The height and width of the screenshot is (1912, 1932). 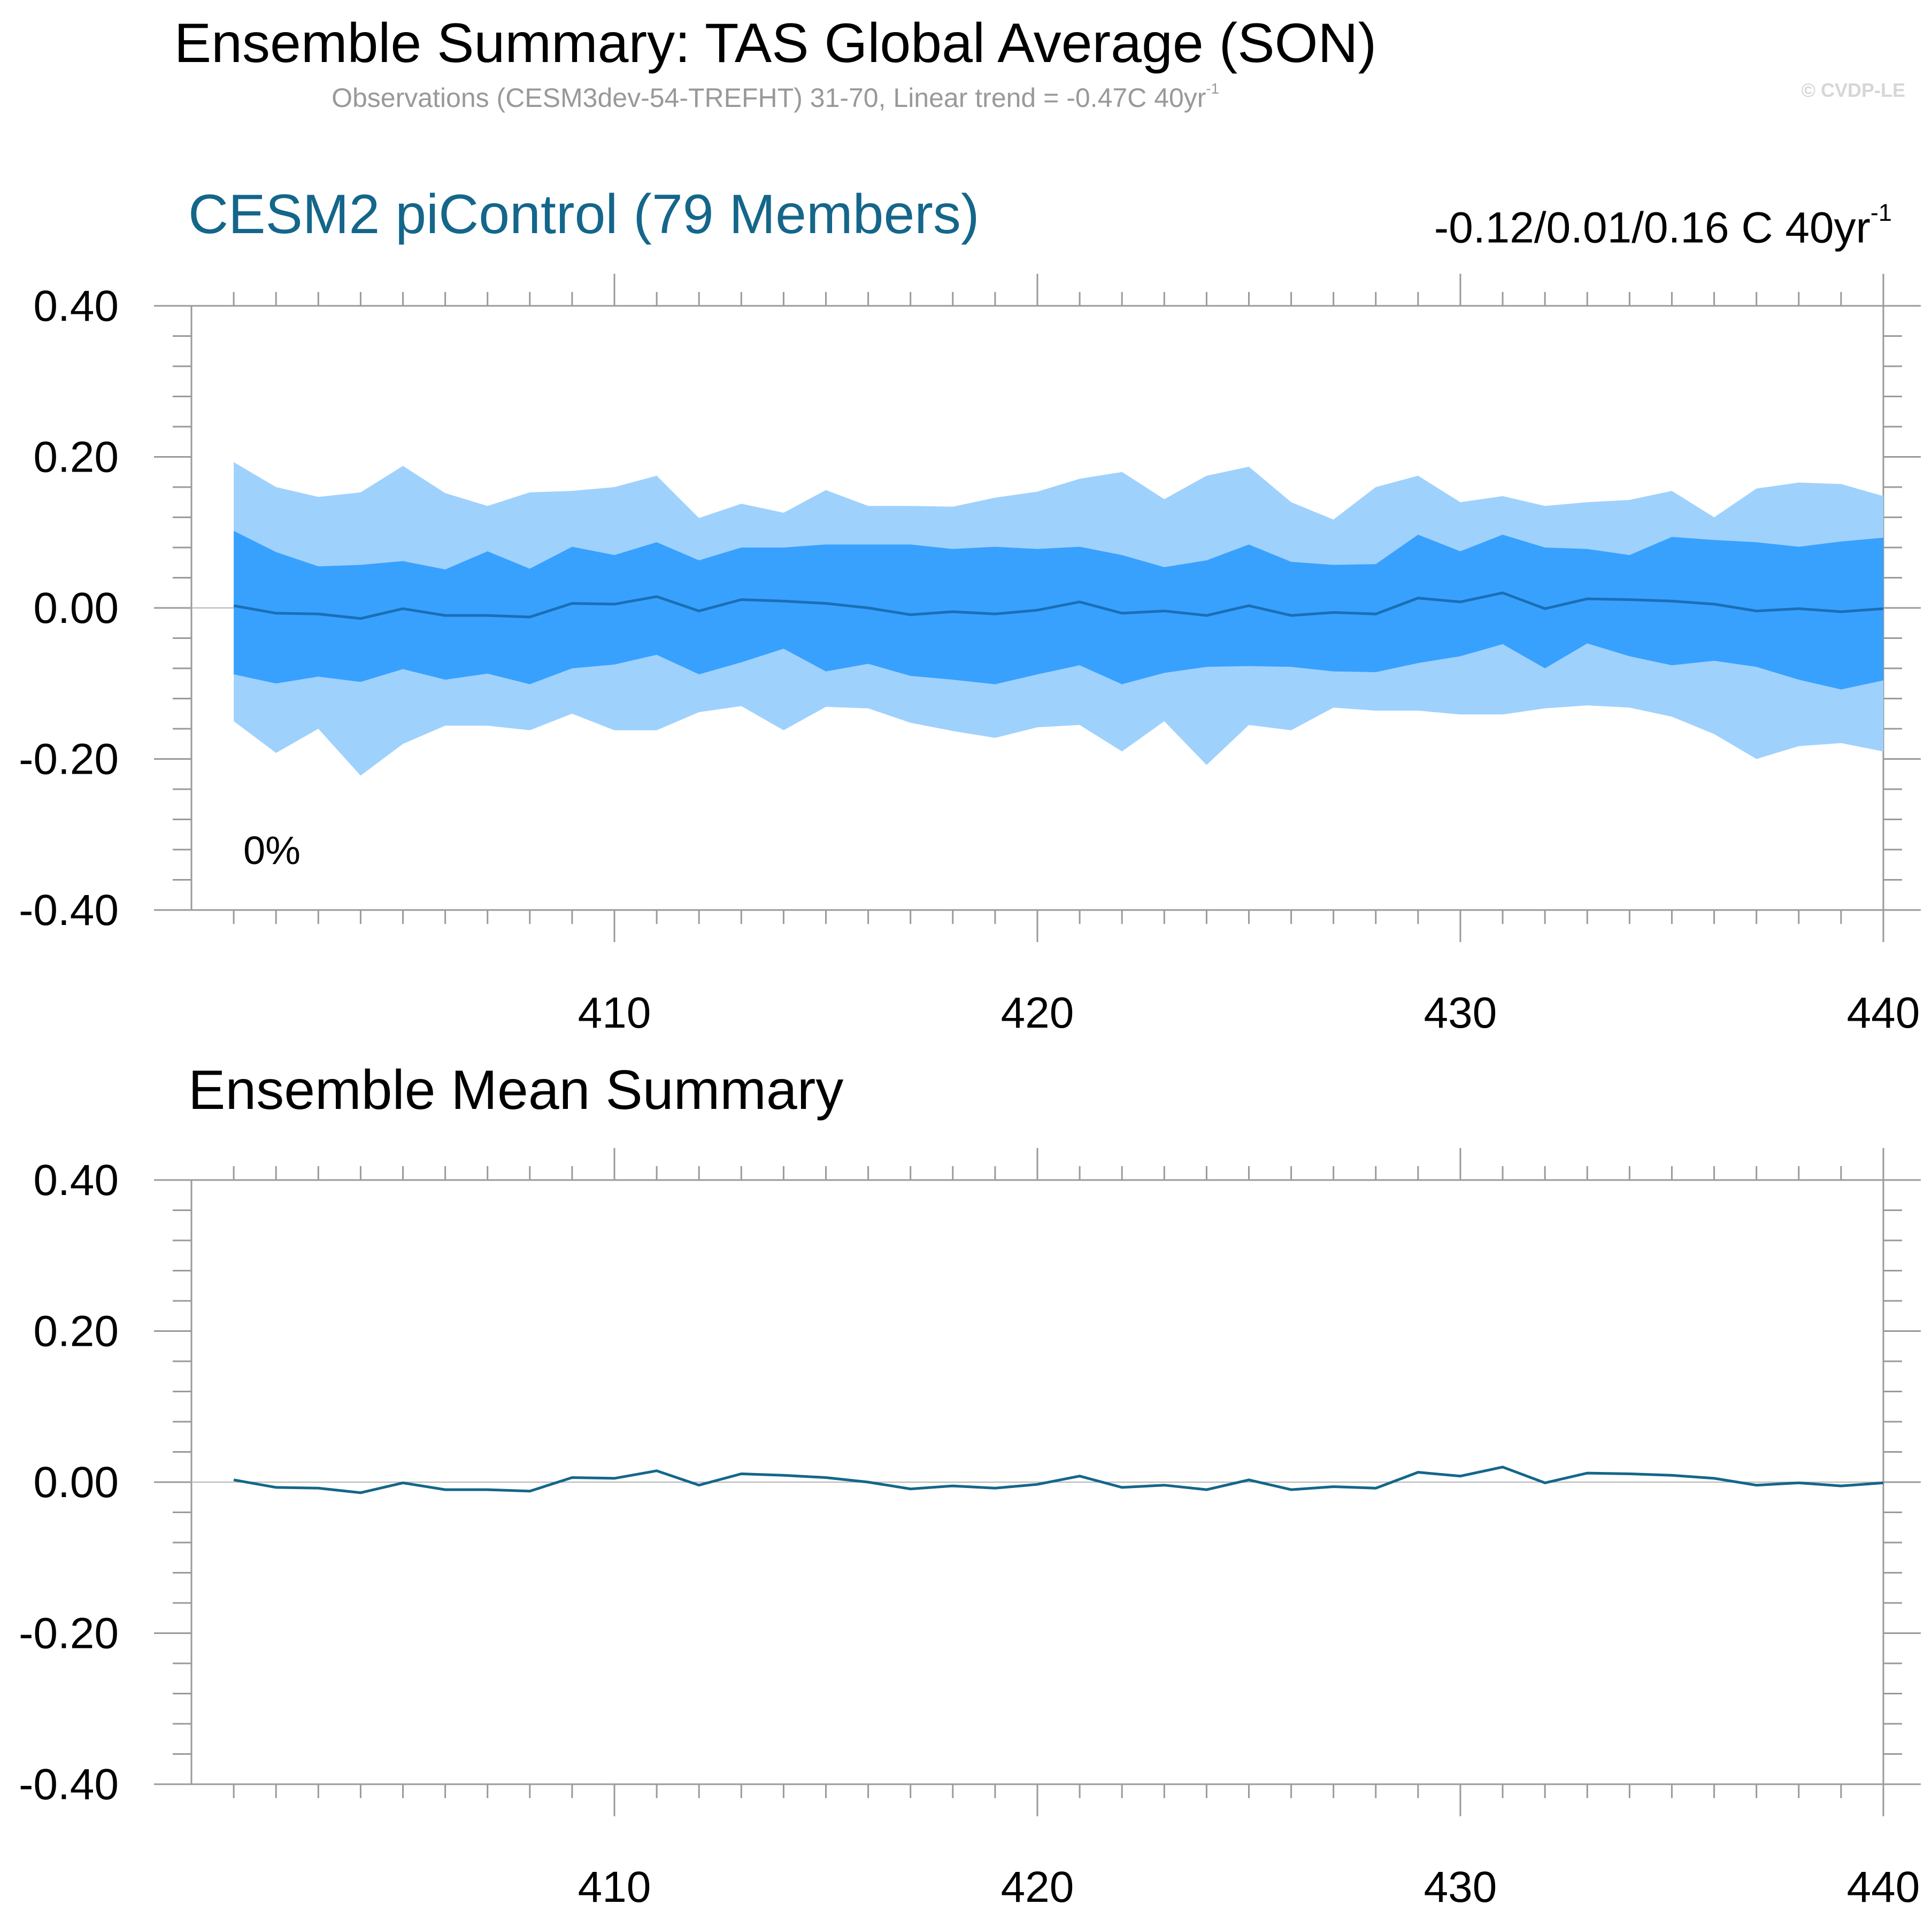 What do you see at coordinates (516, 1090) in the screenshot?
I see `panel2-title: Ensemble Mean Summary` at bounding box center [516, 1090].